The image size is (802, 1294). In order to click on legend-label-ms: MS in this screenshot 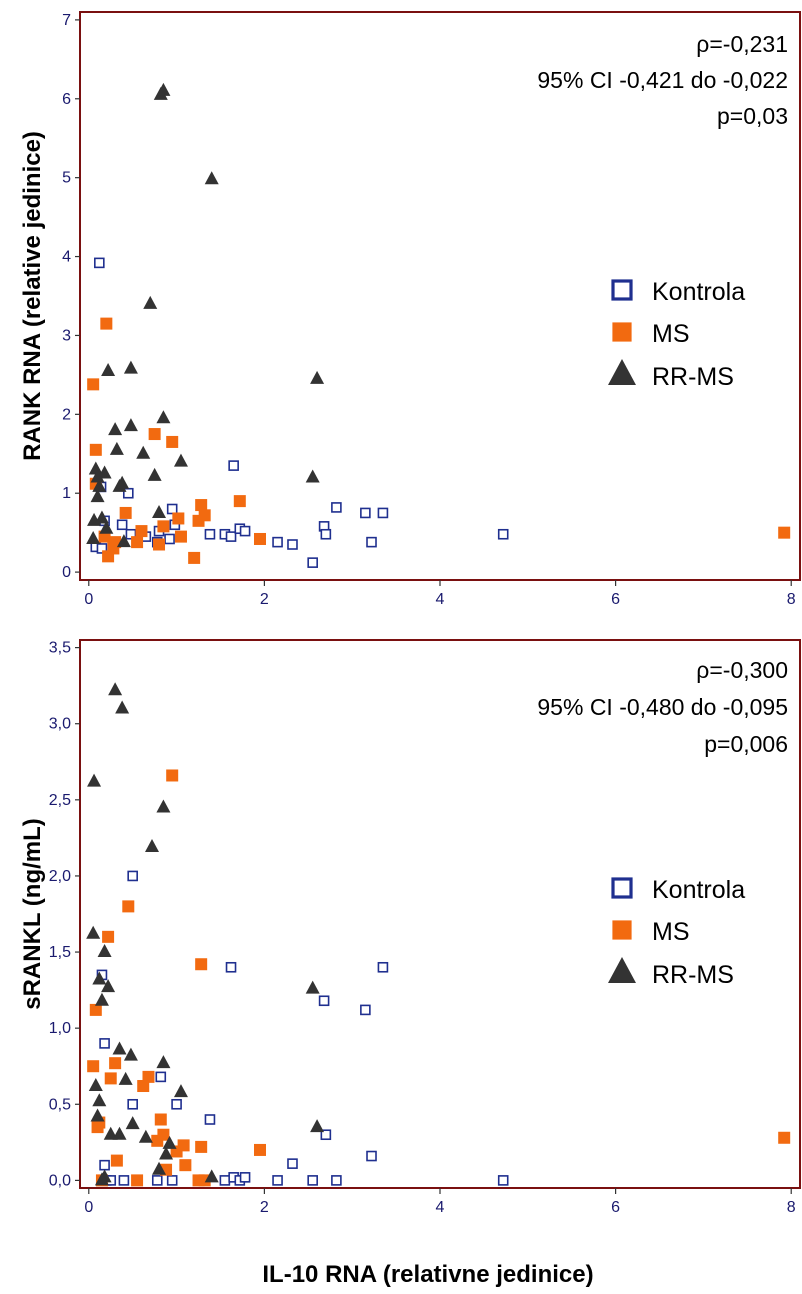, I will do `click(671, 932)`.